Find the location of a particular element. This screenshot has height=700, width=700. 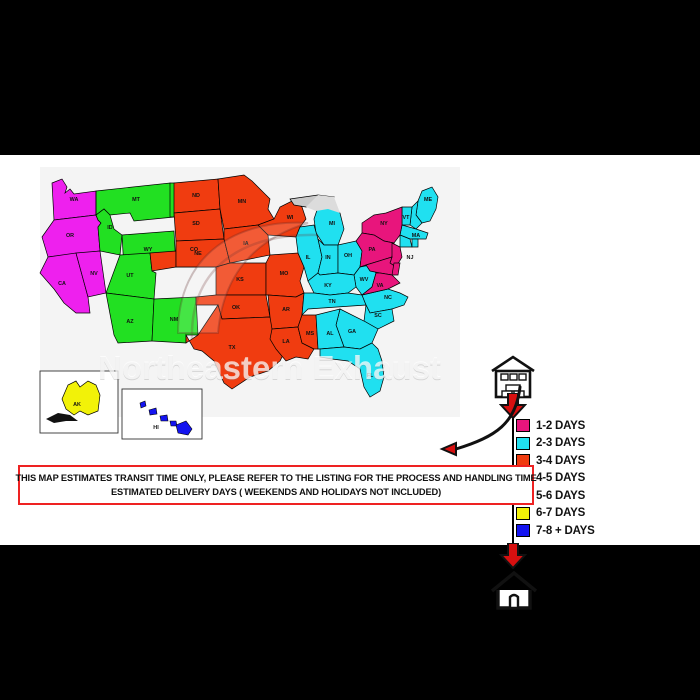

state-label-TX: TX is located at coordinates (232, 348).